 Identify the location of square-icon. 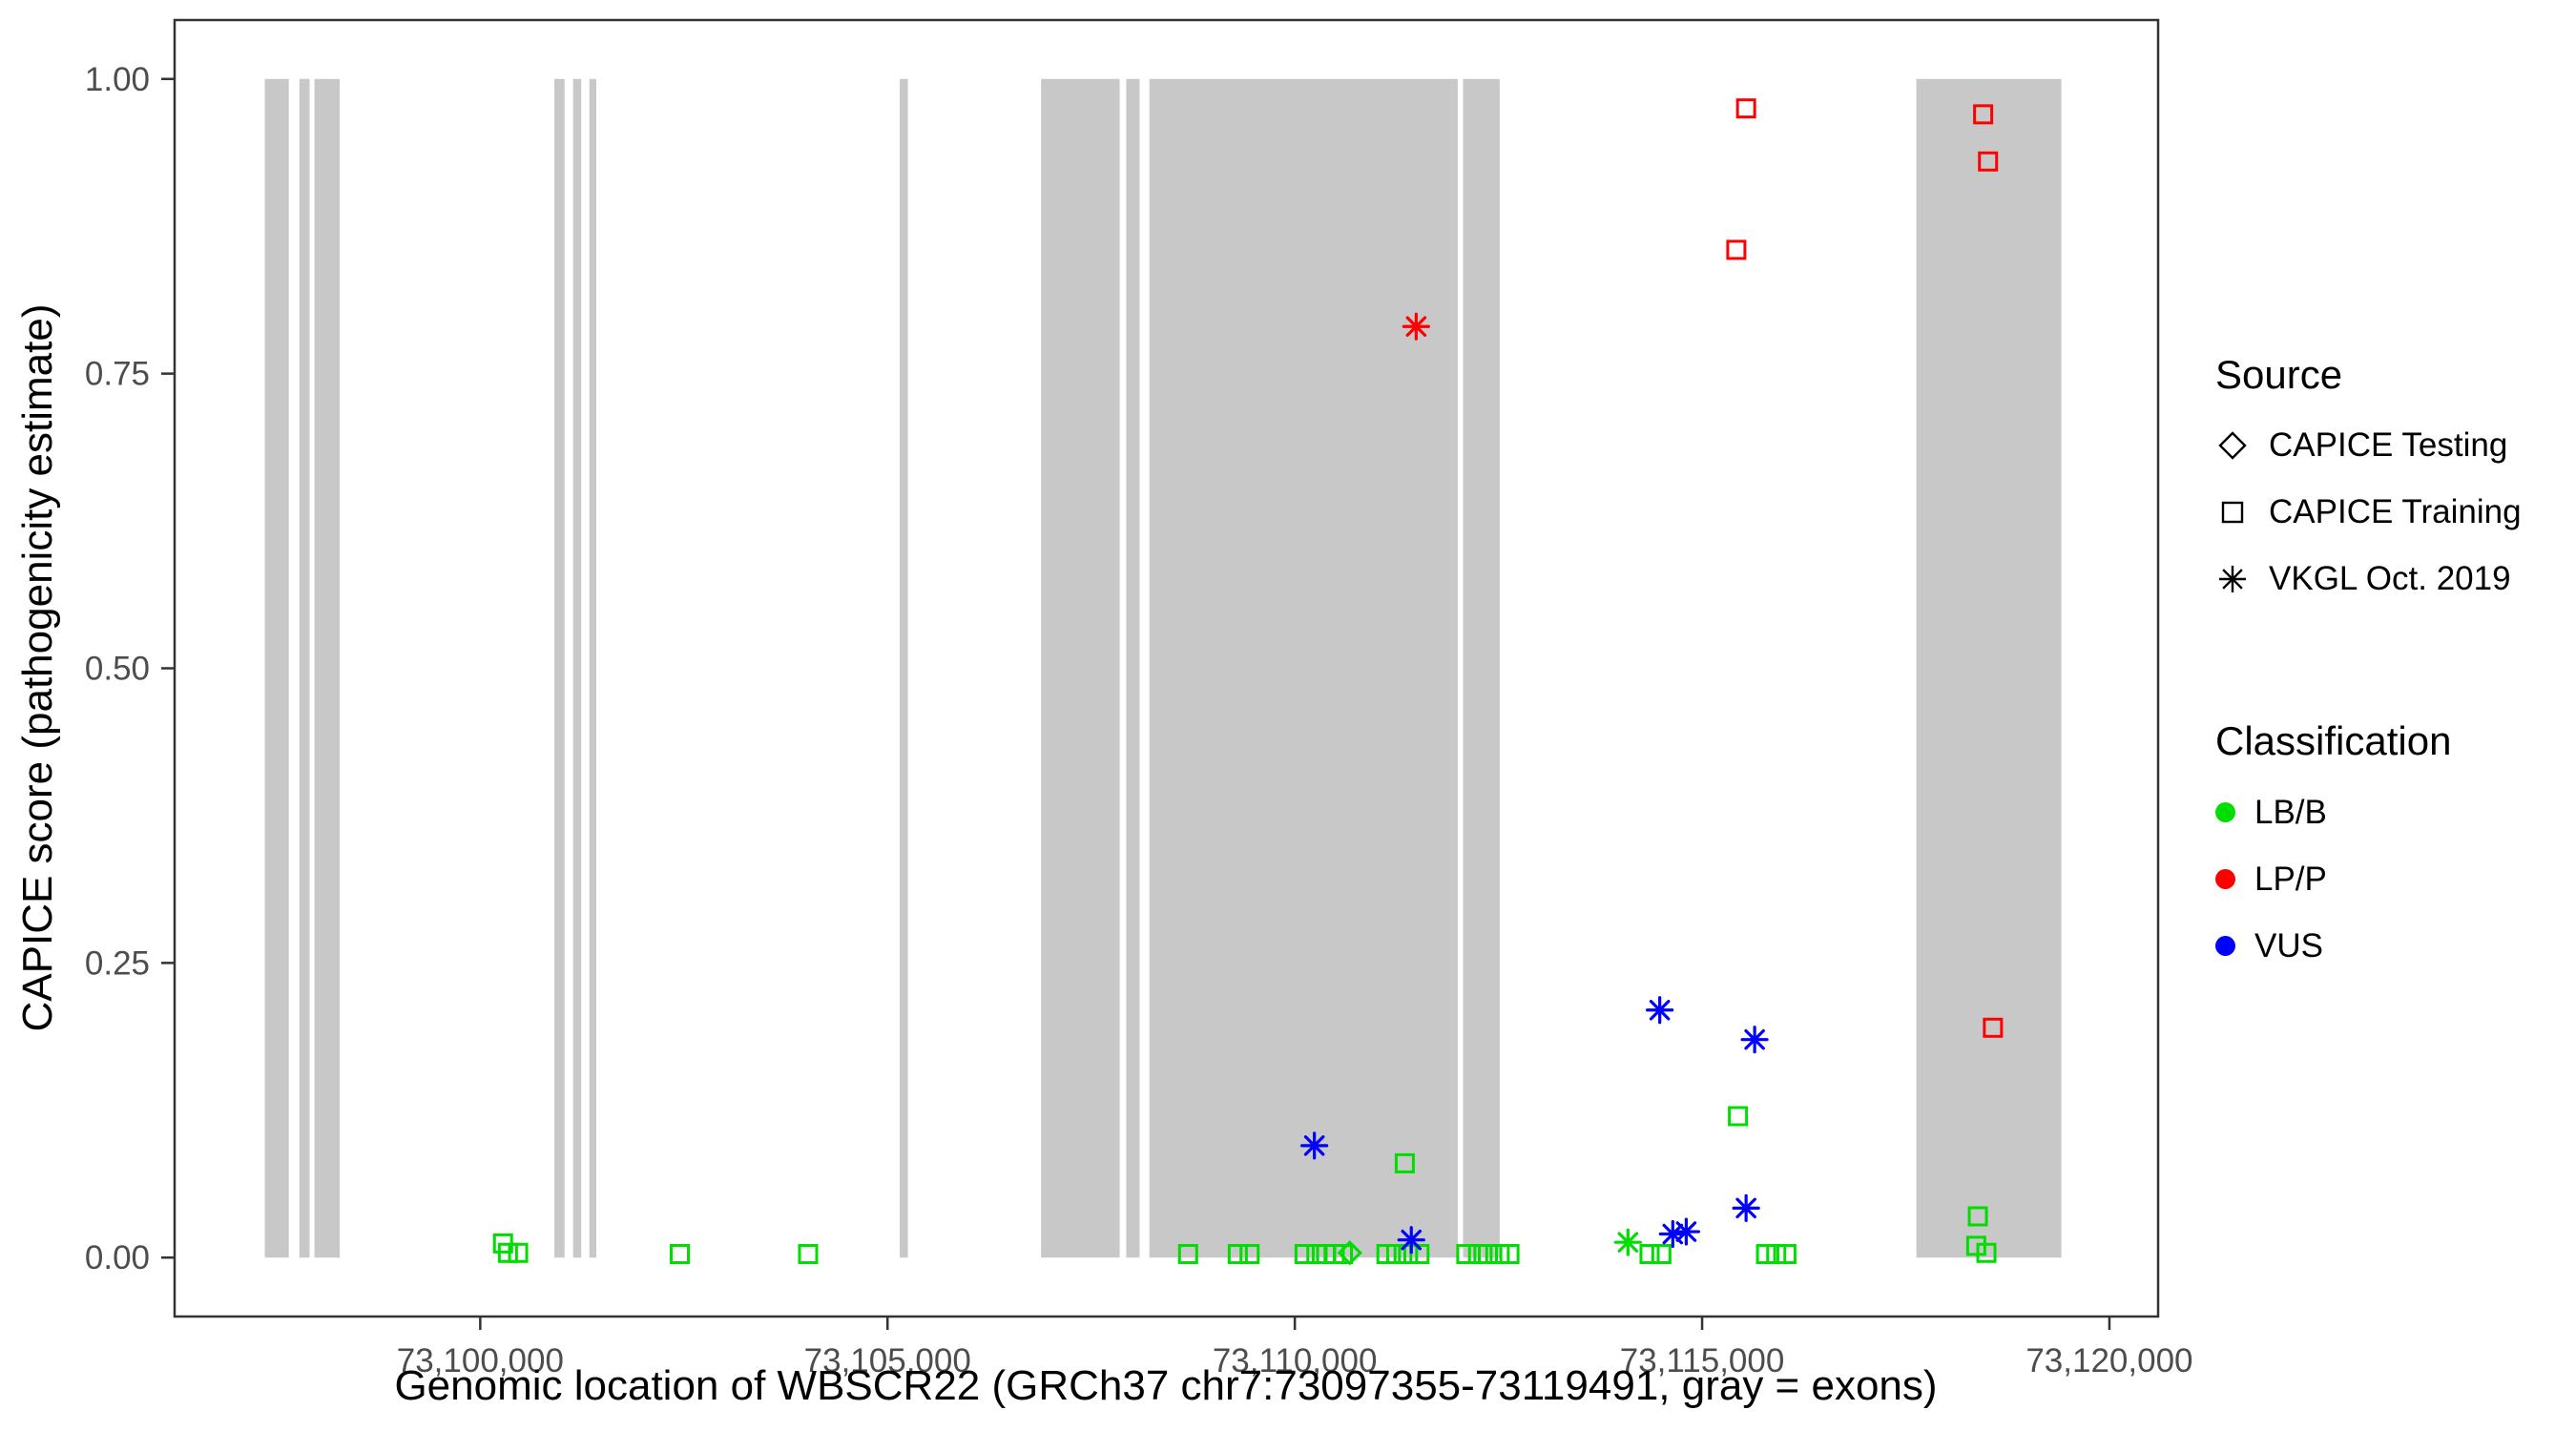
(2232, 513).